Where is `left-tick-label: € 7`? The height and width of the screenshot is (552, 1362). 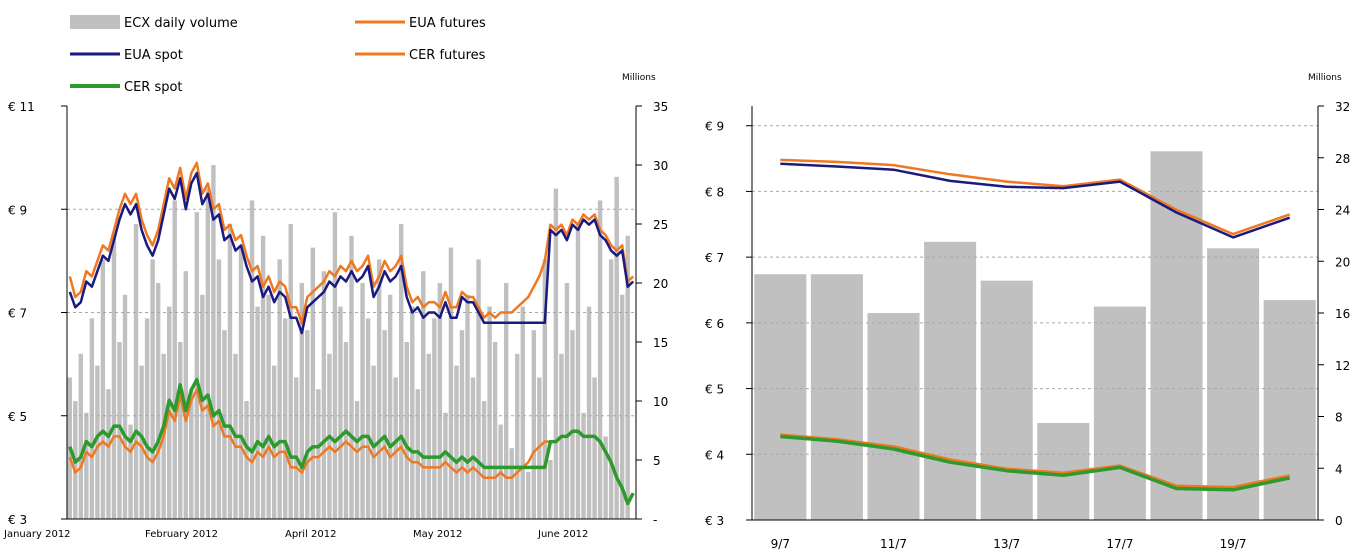
left-tick-label: € 7 is located at coordinates (714, 258).